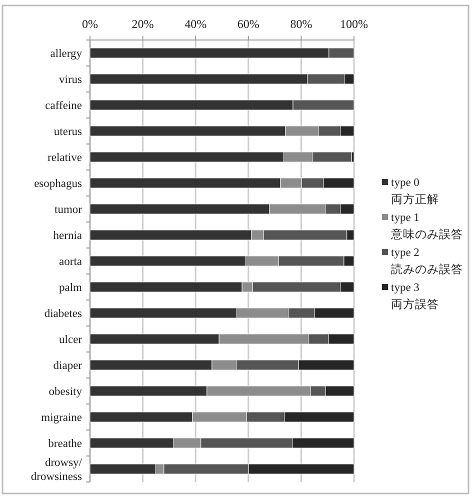 Image resolution: width=474 pixels, height=500 pixels. Describe the element at coordinates (354, 24) in the screenshot. I see `x-tick-label: 100%` at that location.